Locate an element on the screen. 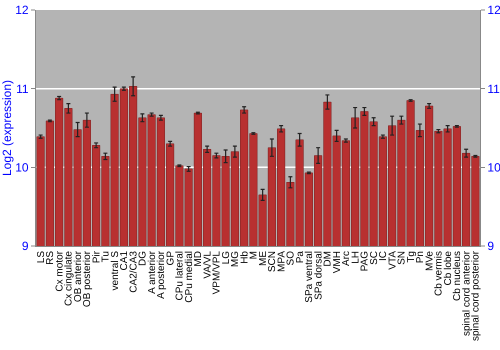 This screenshot has width=500, height=350. x-tick-label: CPu lateral is located at coordinates (180, 275).